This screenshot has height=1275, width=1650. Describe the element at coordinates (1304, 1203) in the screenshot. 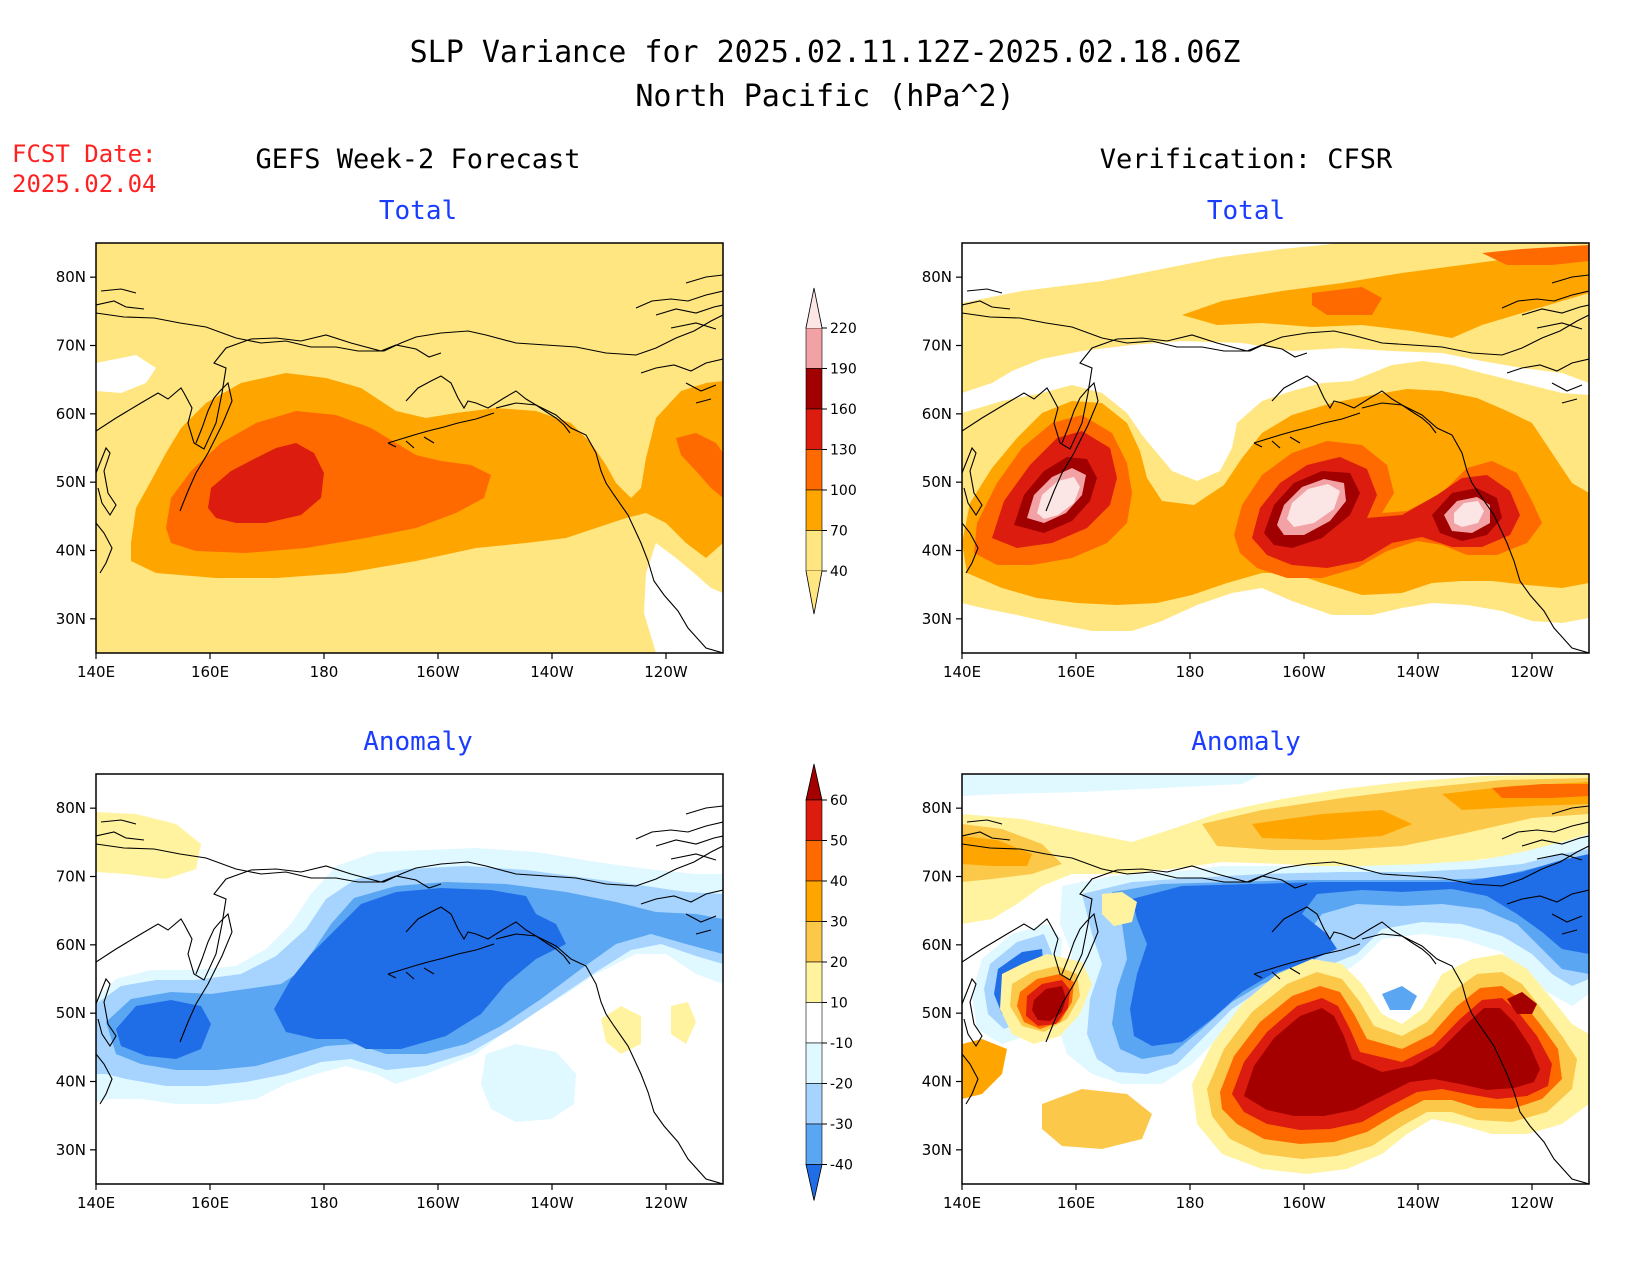

I see `br-x-tick-label: 160W` at that location.